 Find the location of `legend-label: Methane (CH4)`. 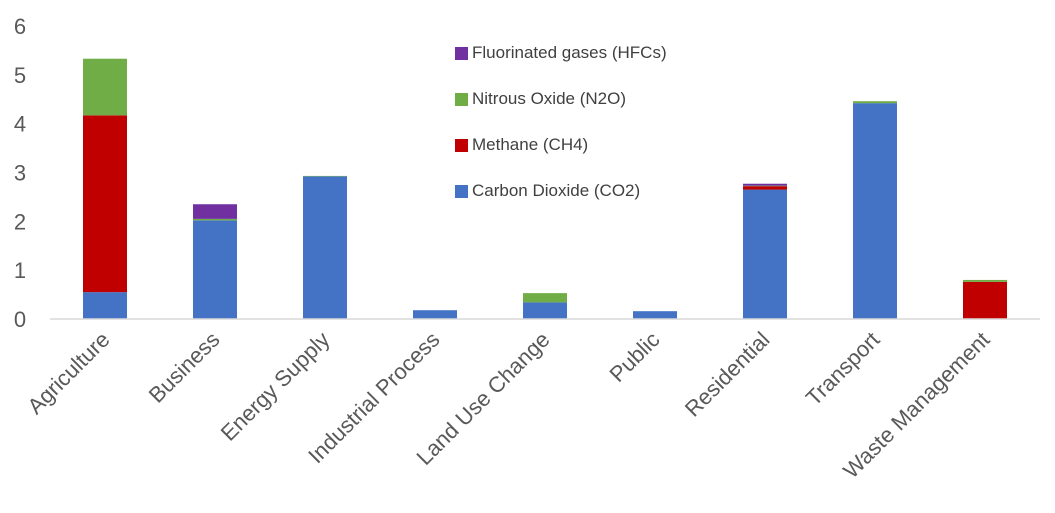

legend-label: Methane (CH4) is located at coordinates (530, 144).